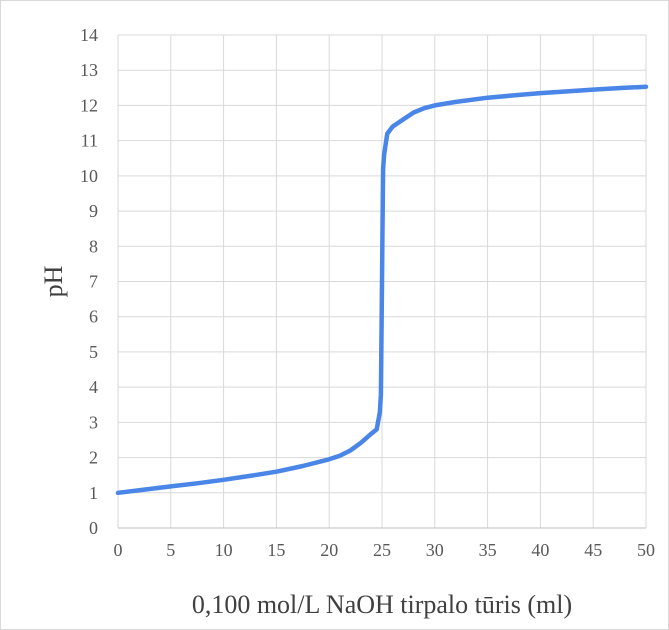  Describe the element at coordinates (89, 35) in the screenshot. I see `y-tick-label: 14` at that location.